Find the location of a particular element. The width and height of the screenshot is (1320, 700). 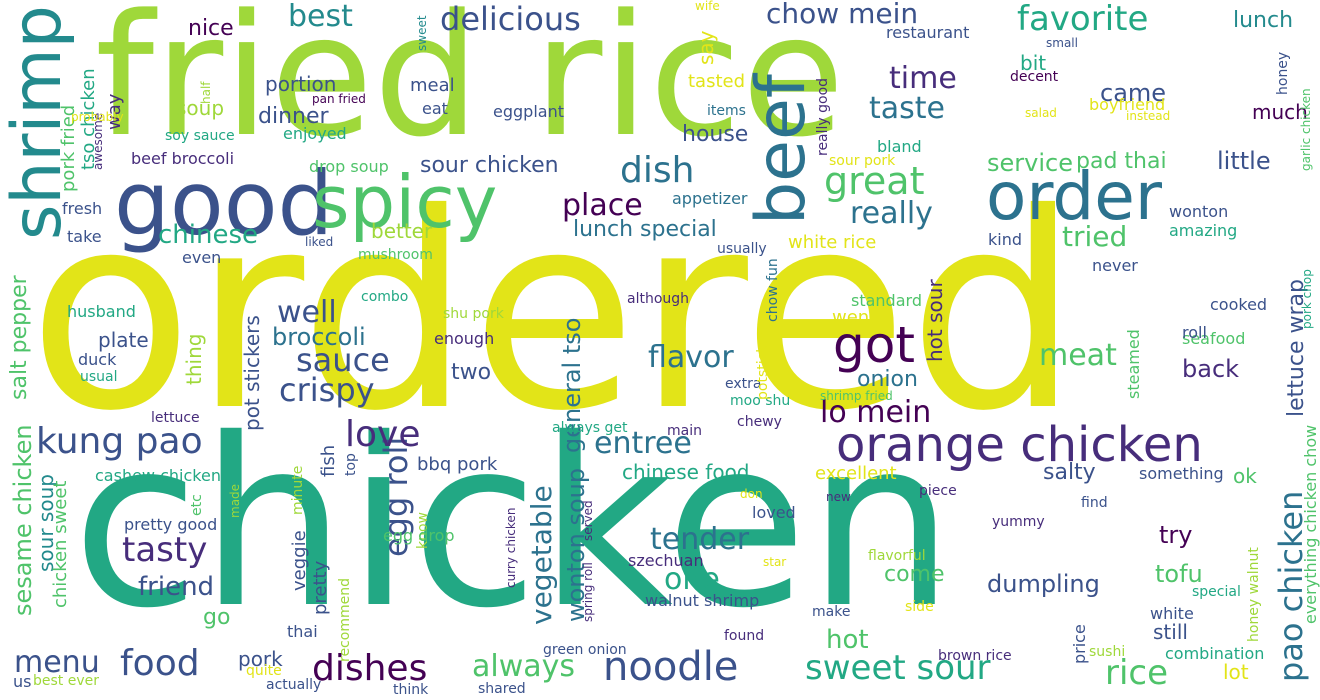

word-best-ever: best ever is located at coordinates (66, 681).